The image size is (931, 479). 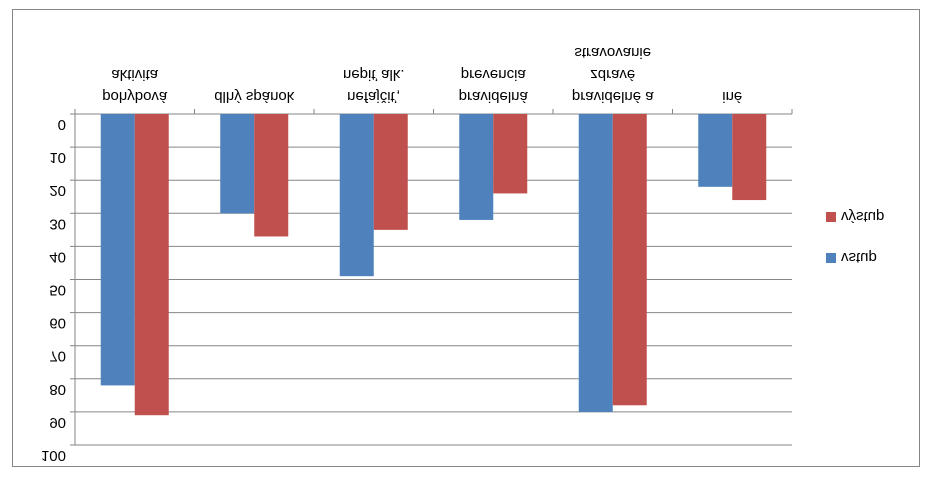 I want to click on category-label: pravidelné a, so click(x=613, y=96).